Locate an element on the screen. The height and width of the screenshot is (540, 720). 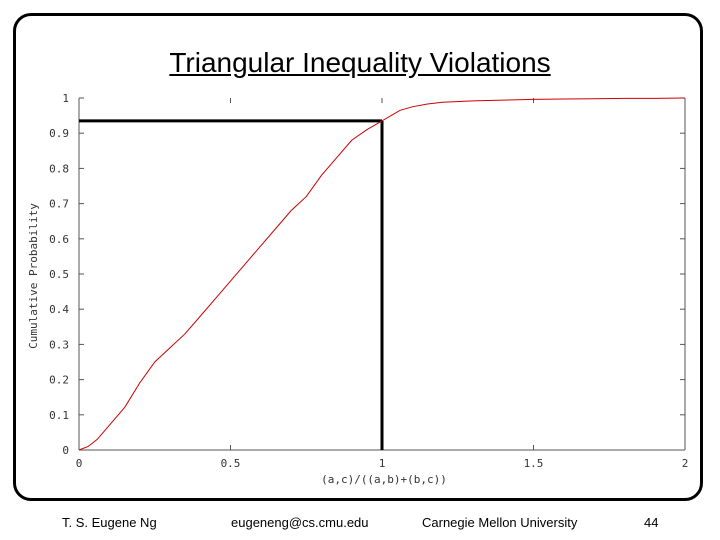
y-tick-label: 0.8 is located at coordinates (59, 168).